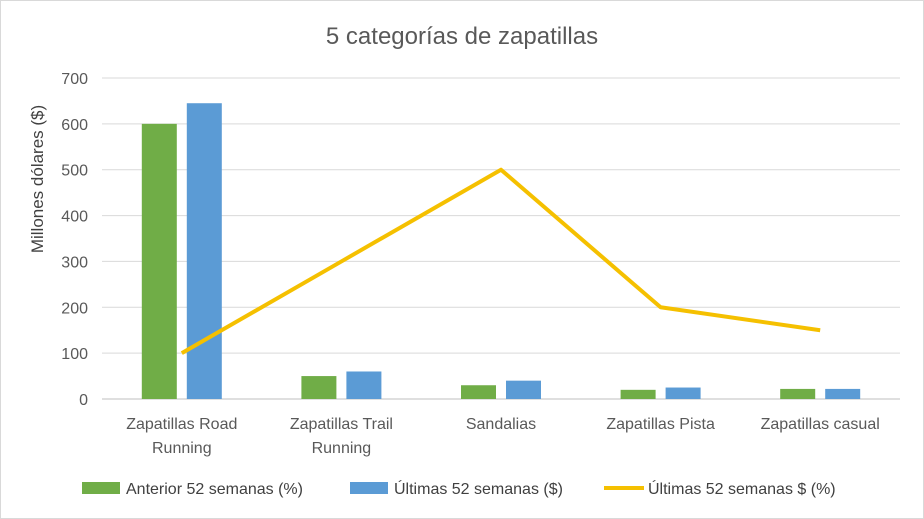 The image size is (924, 519). Describe the element at coordinates (74, 354) in the screenshot. I see `y-tick-label: 100` at that location.